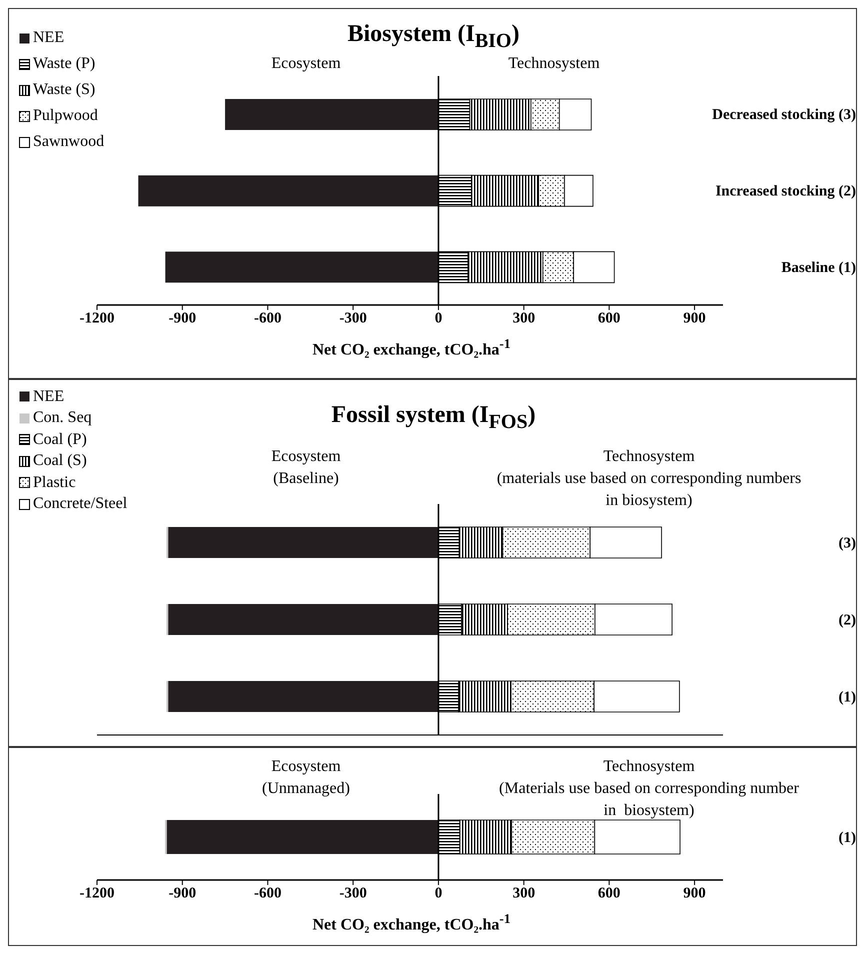  I want to click on chart-title: Biosystem (I$_{BIO}$), so click(433, 36).